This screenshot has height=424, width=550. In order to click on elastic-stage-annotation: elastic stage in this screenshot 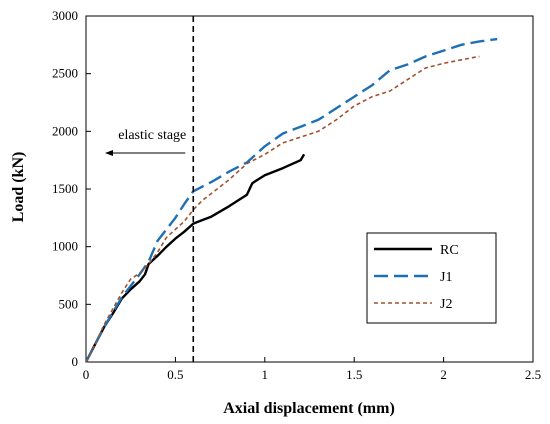, I will do `click(150, 189)`.